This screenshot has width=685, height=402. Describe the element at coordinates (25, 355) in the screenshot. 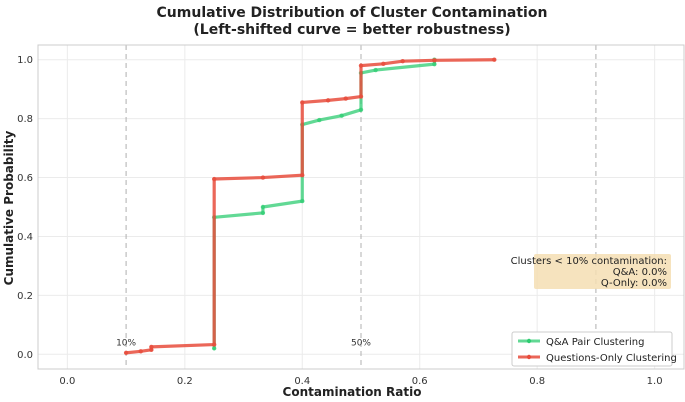

I see `y-tick-label: 0.0` at that location.